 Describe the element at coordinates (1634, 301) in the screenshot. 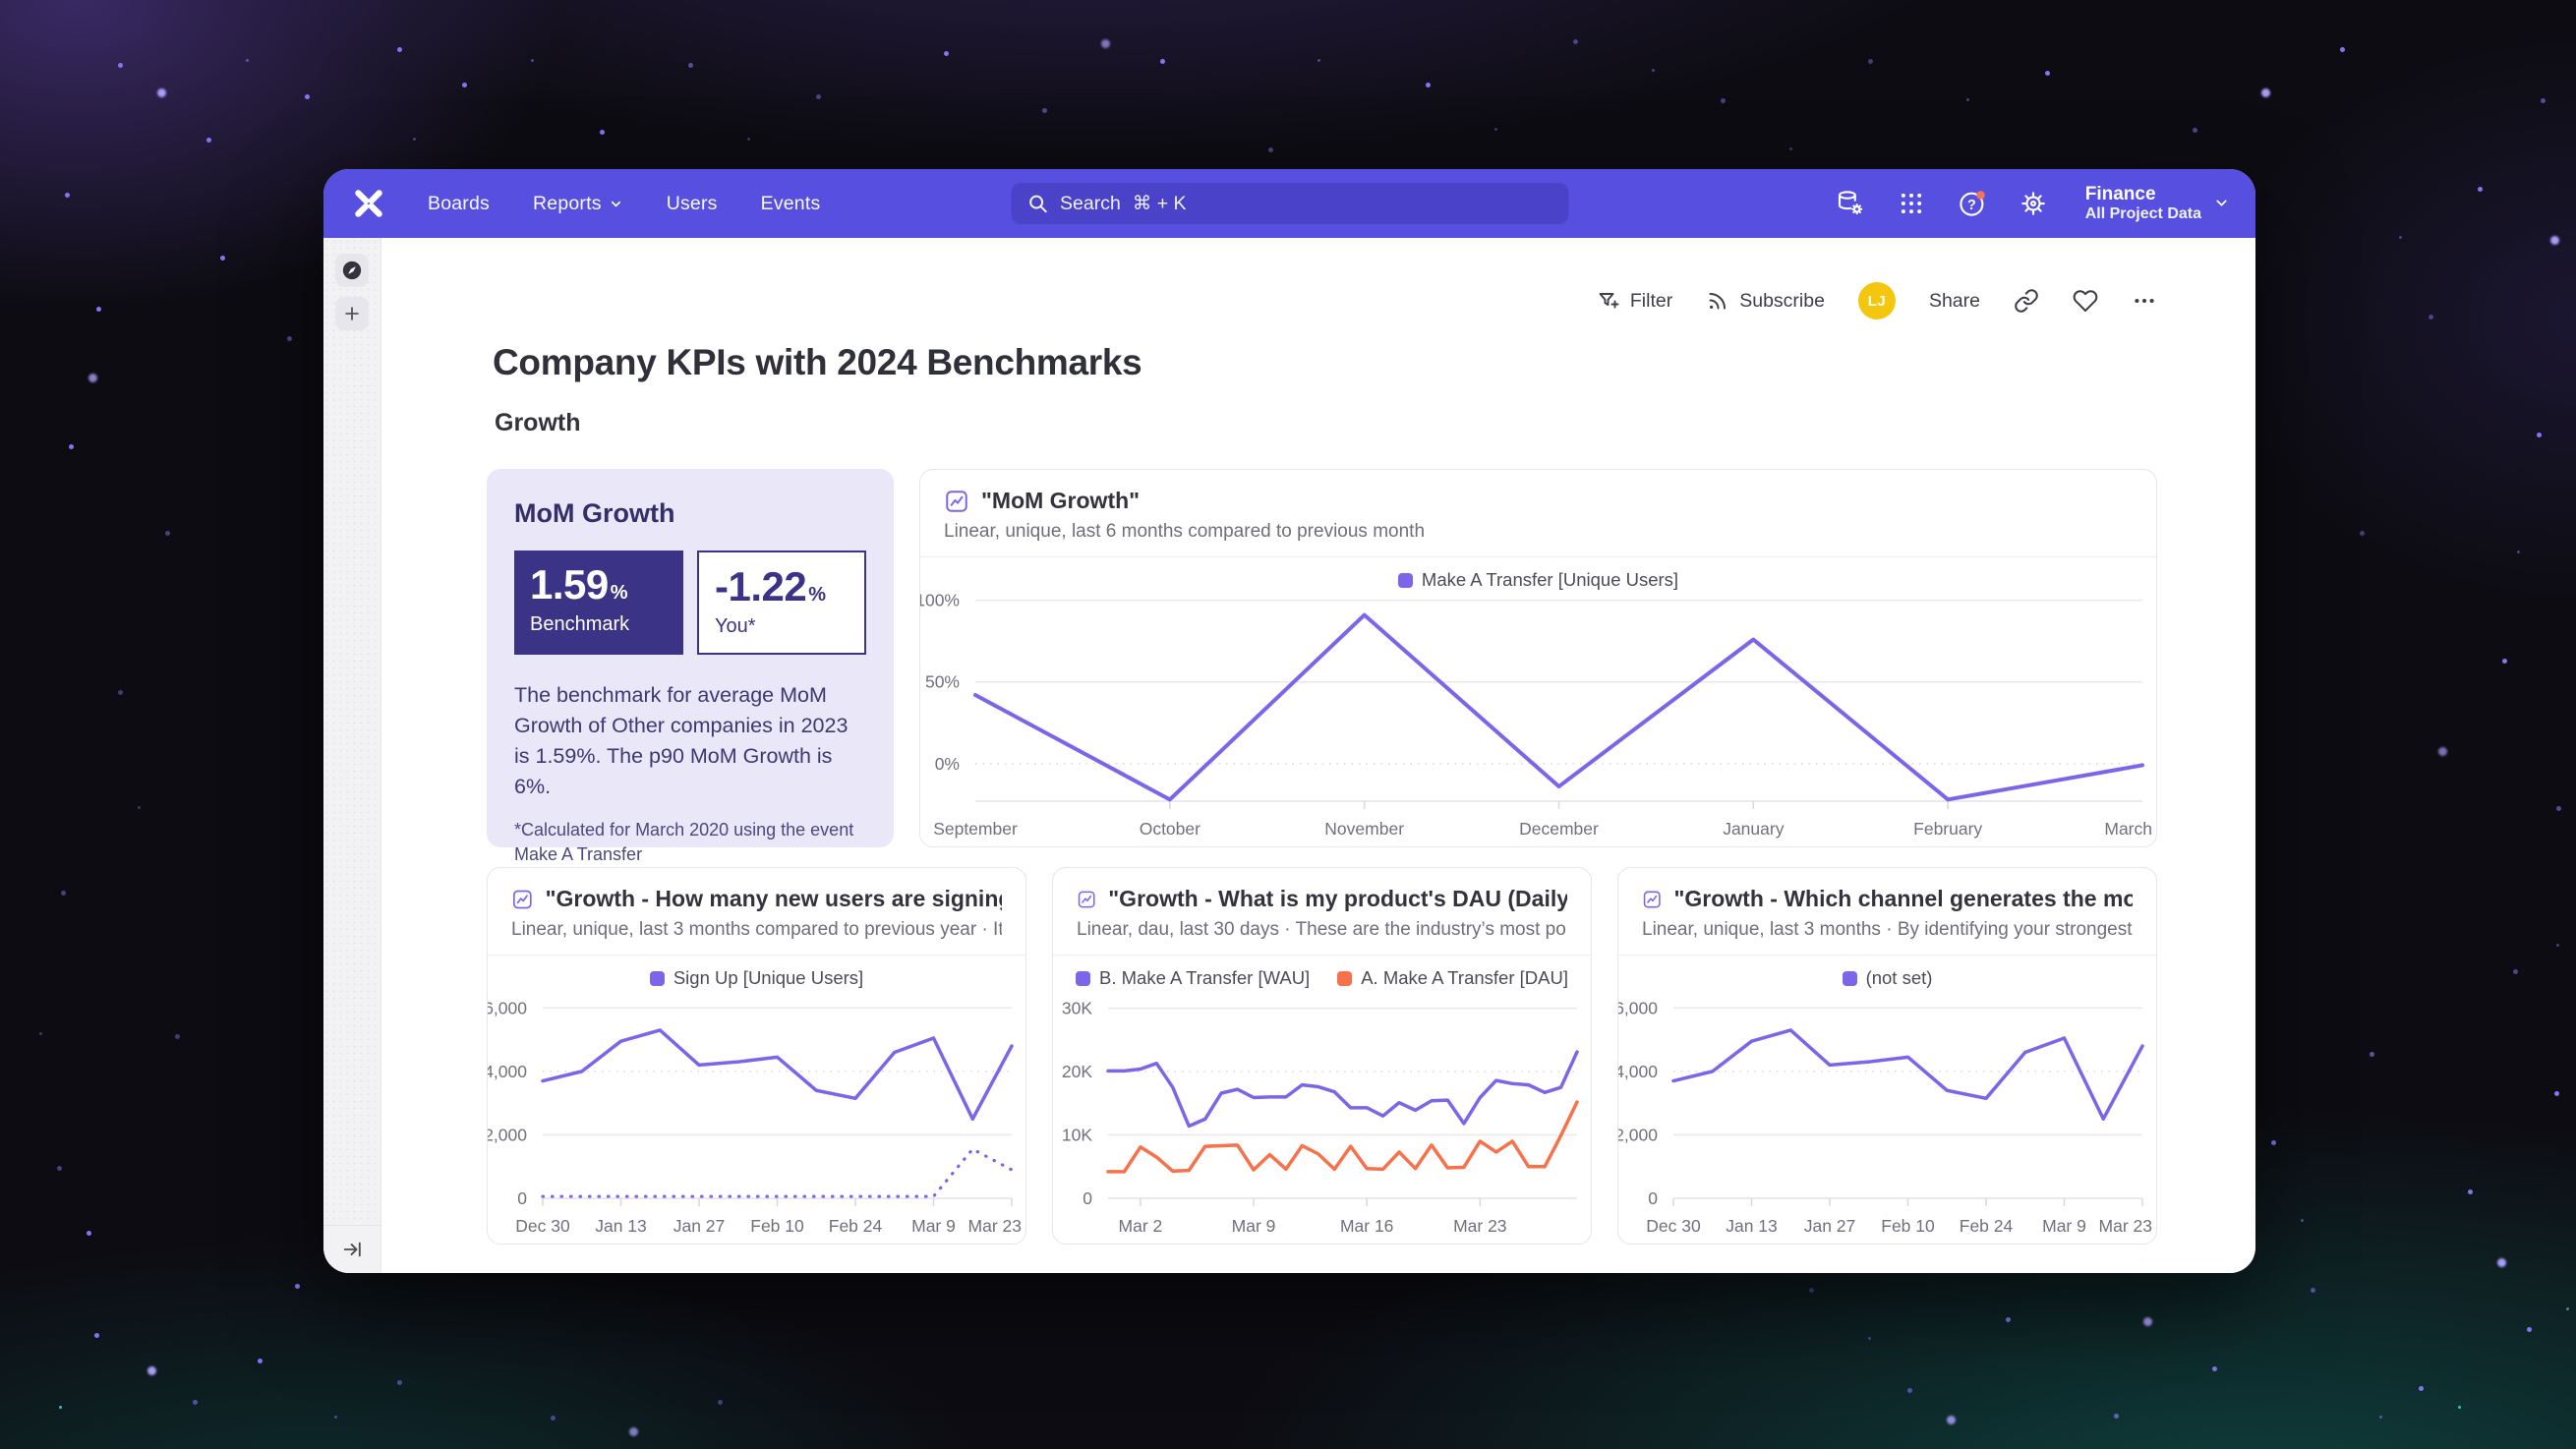

I see `filter-button: Filter` at that location.